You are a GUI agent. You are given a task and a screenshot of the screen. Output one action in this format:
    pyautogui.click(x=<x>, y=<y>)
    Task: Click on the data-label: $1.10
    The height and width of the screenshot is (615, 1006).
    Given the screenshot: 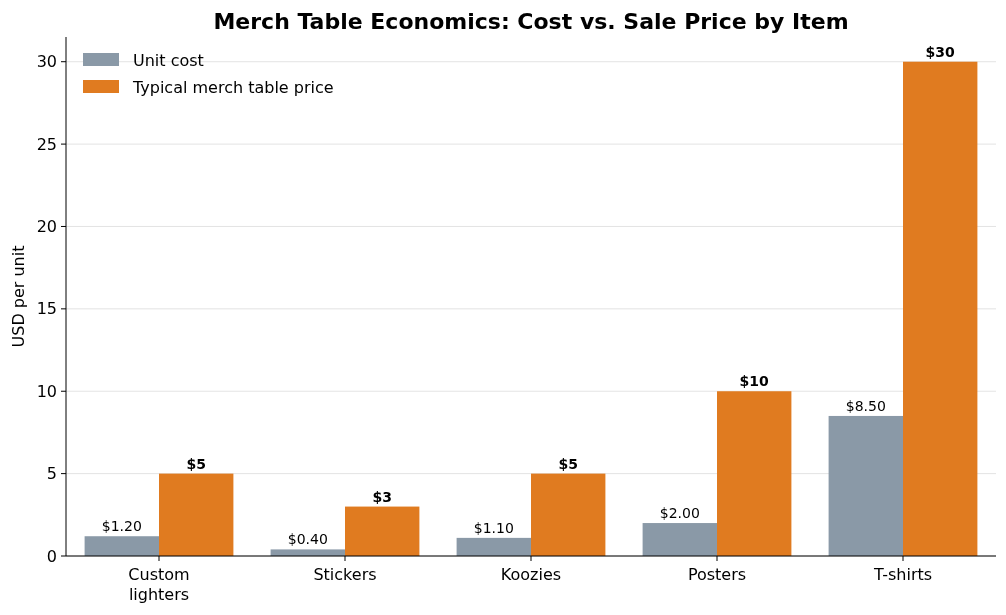 What is the action you would take?
    pyautogui.click(x=493, y=527)
    